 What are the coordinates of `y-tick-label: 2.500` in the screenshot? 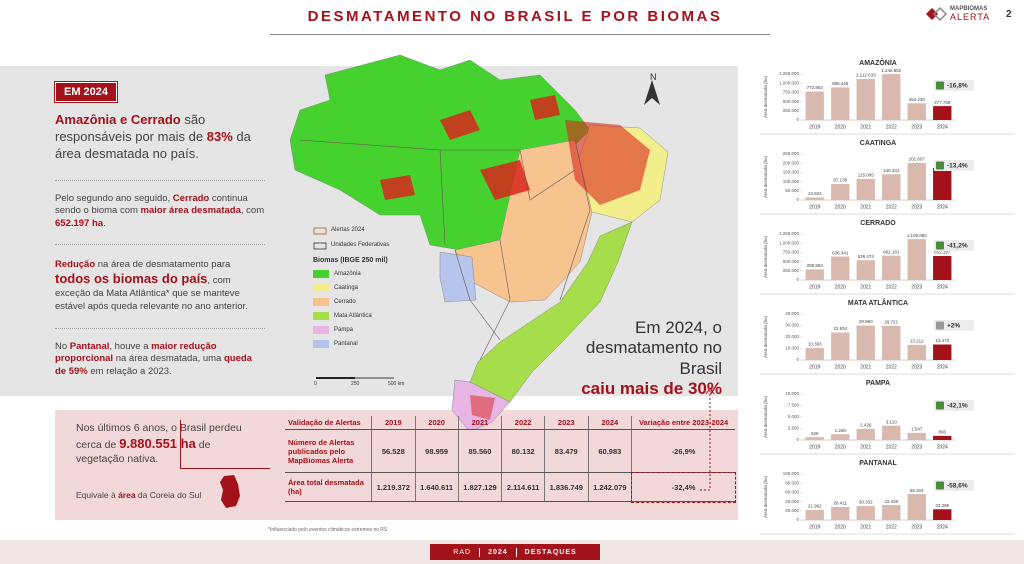 It's located at (794, 428).